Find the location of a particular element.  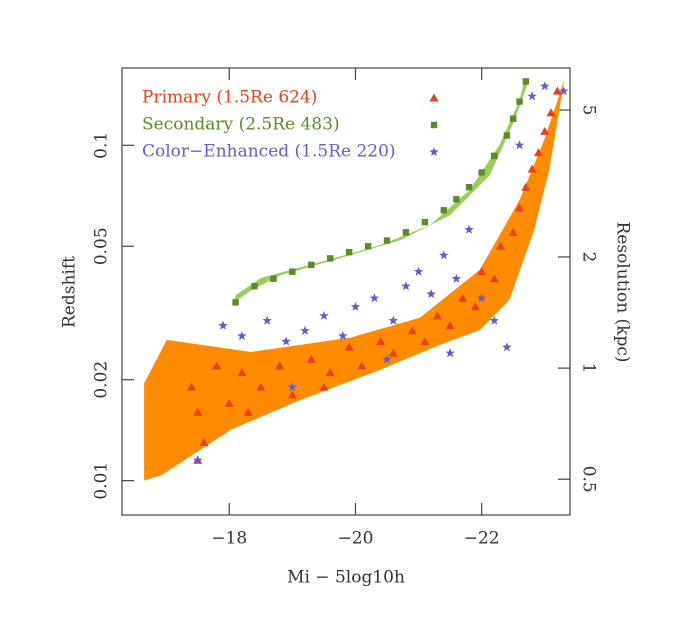

x-axis-label: Mi − 5log10h is located at coordinates (346, 578).